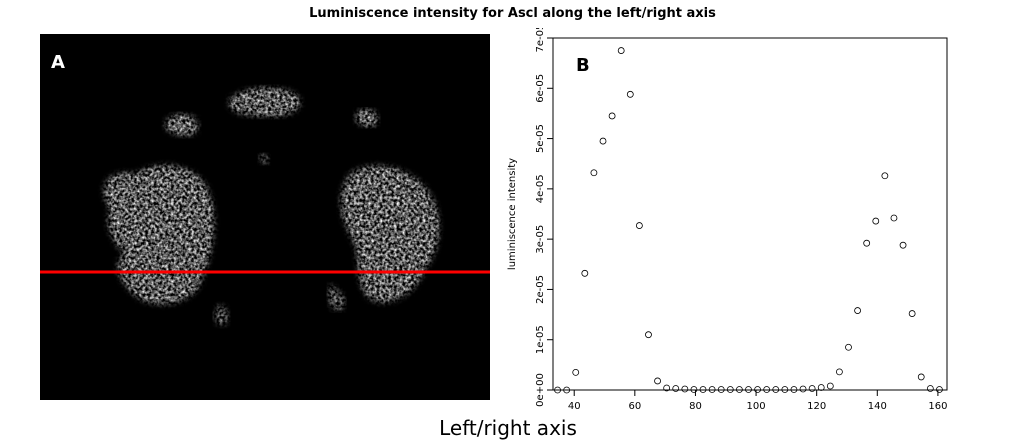  Describe the element at coordinates (540, 40) in the screenshot. I see `y-tick-label: 7e-05` at that location.